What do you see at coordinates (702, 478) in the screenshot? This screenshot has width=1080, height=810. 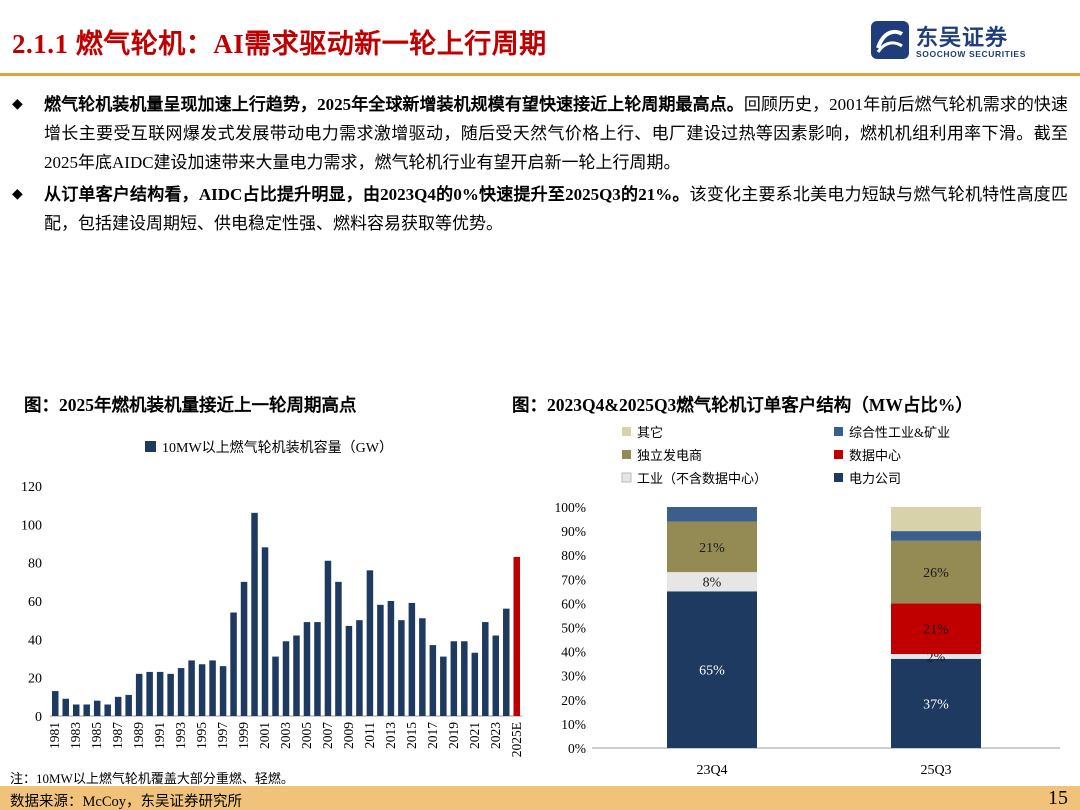 I see `legend-label: 工业（不含数据中心）` at bounding box center [702, 478].